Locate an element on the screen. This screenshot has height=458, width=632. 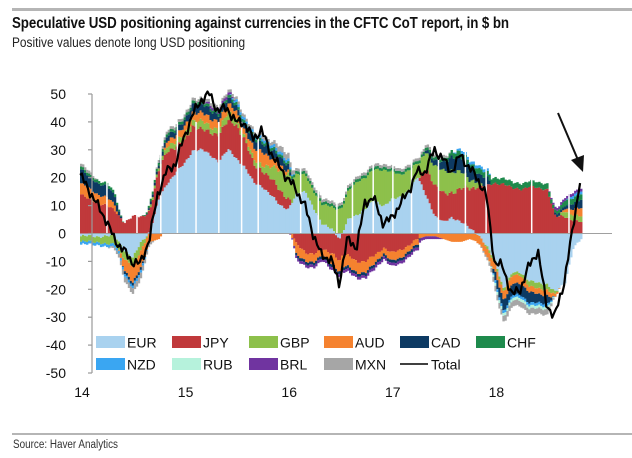
legend-item-jpy: JPY is located at coordinates (200, 343).